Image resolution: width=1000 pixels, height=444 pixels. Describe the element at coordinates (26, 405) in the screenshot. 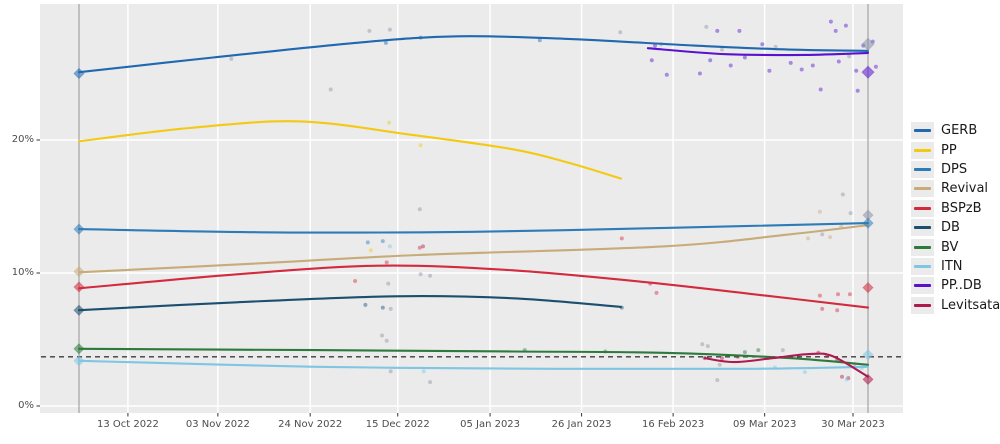

I see `y-tick-label: 0%` at that location.